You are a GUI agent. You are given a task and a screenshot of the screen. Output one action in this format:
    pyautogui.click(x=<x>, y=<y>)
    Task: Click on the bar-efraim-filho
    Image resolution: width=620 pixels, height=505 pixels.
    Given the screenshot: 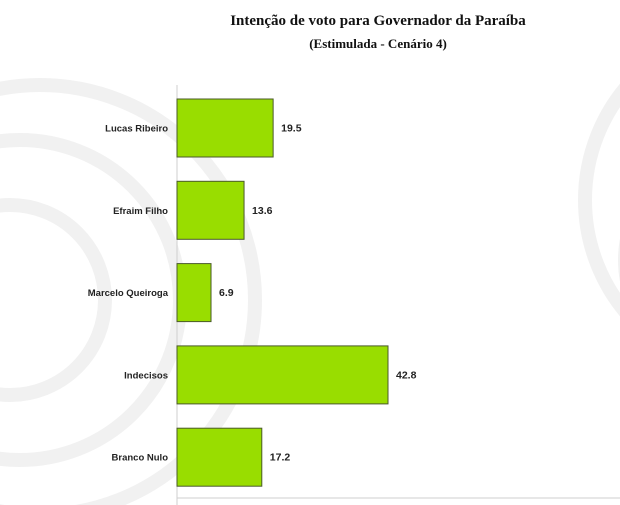 What is the action you would take?
    pyautogui.click(x=210, y=210)
    